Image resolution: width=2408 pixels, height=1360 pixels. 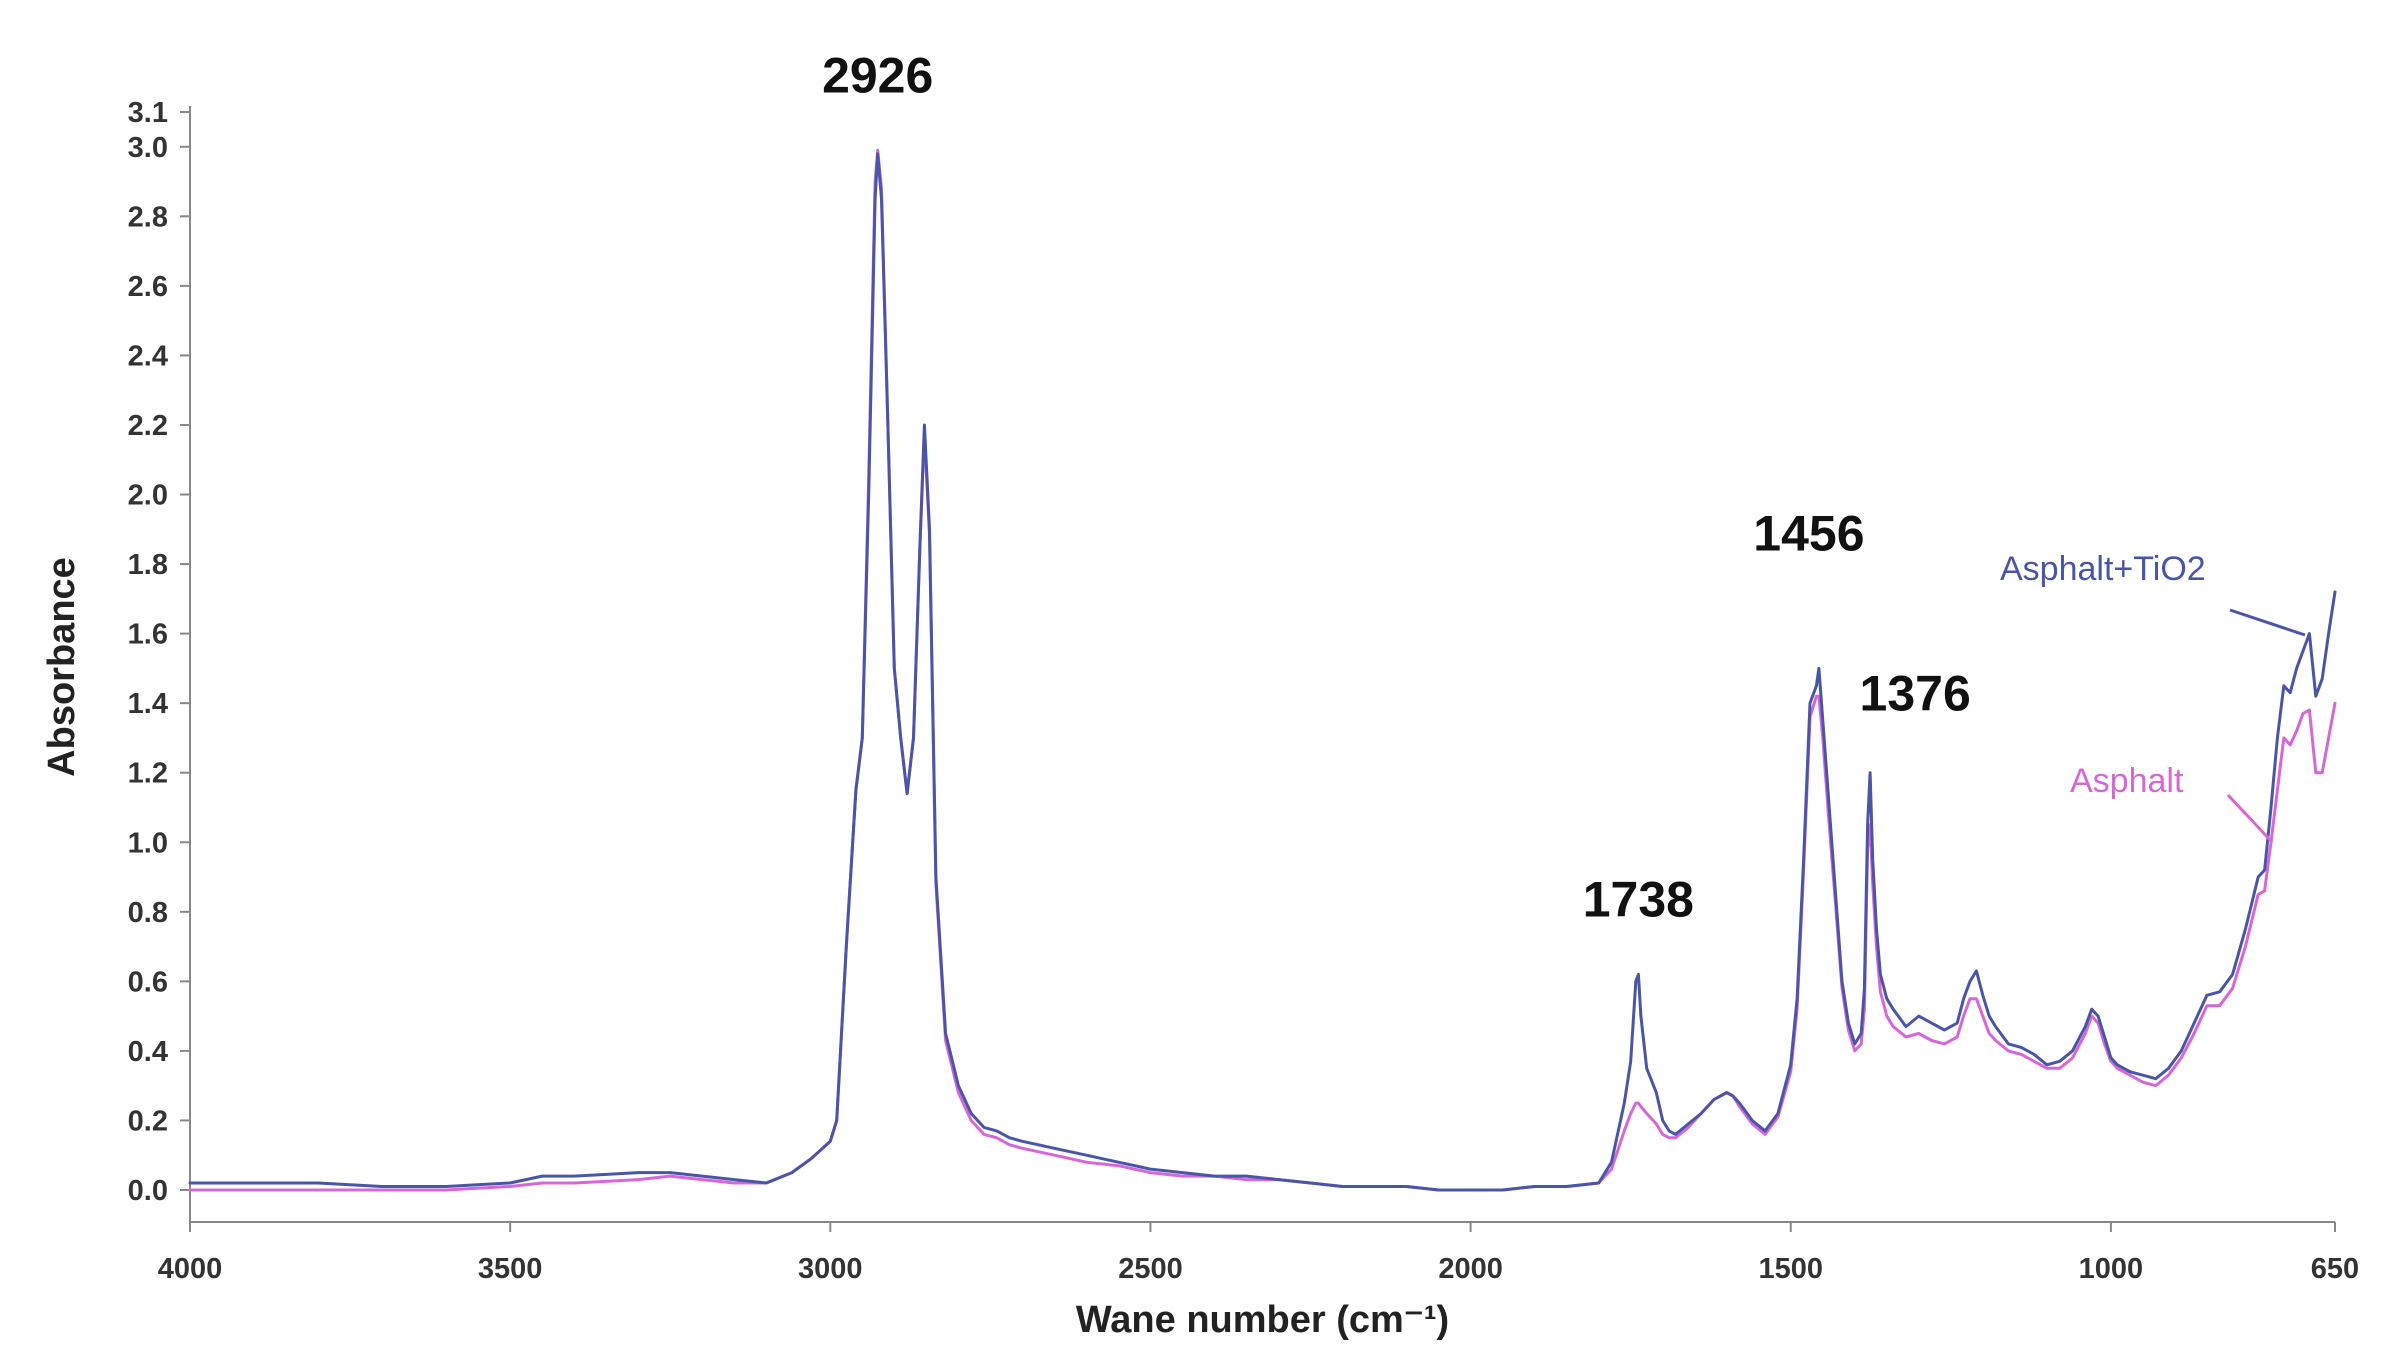 What do you see at coordinates (1258, 1253) in the screenshot?
I see `x-axis-ticks: 4000 3500 3000 2500 2000 1500 1000 650` at bounding box center [1258, 1253].